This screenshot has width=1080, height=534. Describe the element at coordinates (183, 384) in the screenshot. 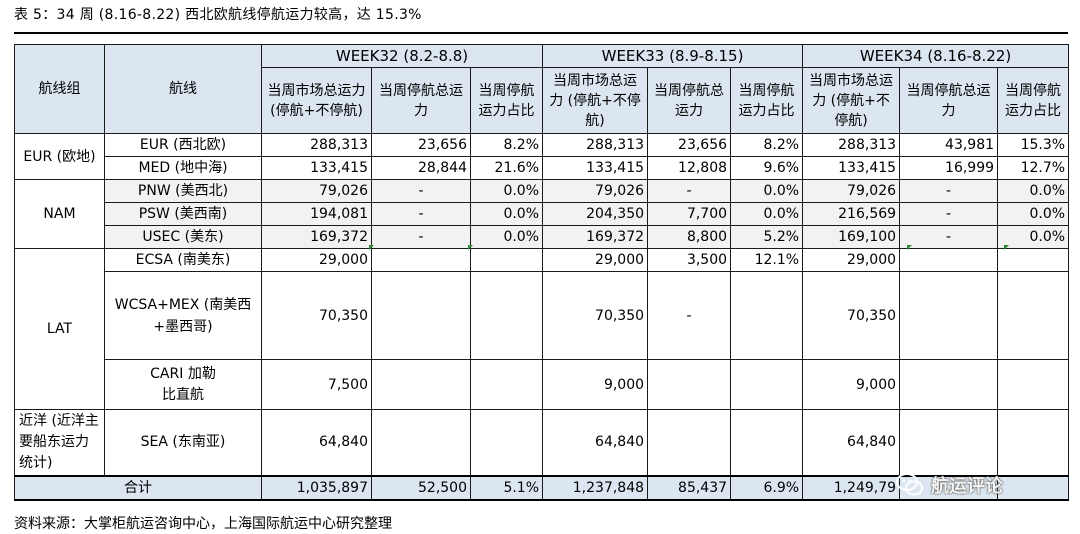

I see `route-cell: CARI 加勒比直航` at that location.